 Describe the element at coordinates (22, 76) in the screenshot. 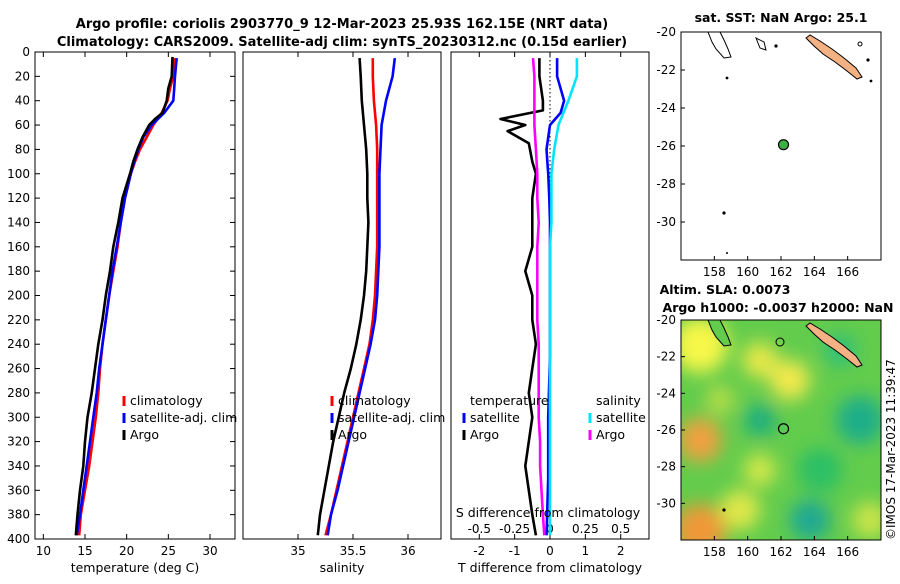

I see `y-tick-label: 20` at that location.